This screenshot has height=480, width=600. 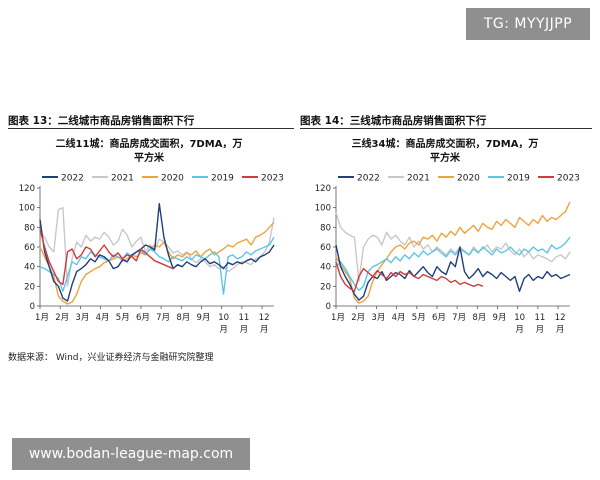 I want to click on chart-title-right-line1: 三线34城：商品房成交面积，7DMA，万, so click(x=445, y=144).